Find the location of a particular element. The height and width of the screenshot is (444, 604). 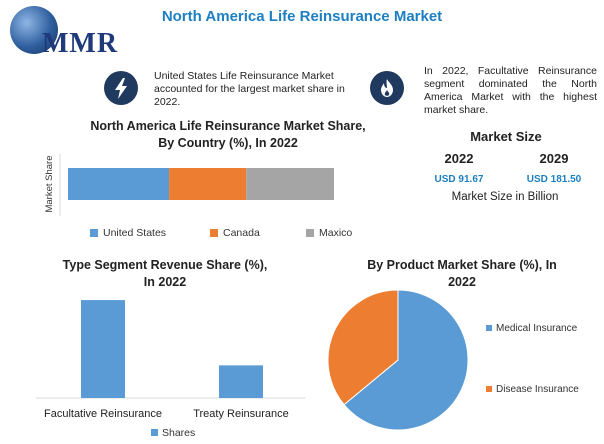

market-size-year-2022: 2022 is located at coordinates (459, 158).